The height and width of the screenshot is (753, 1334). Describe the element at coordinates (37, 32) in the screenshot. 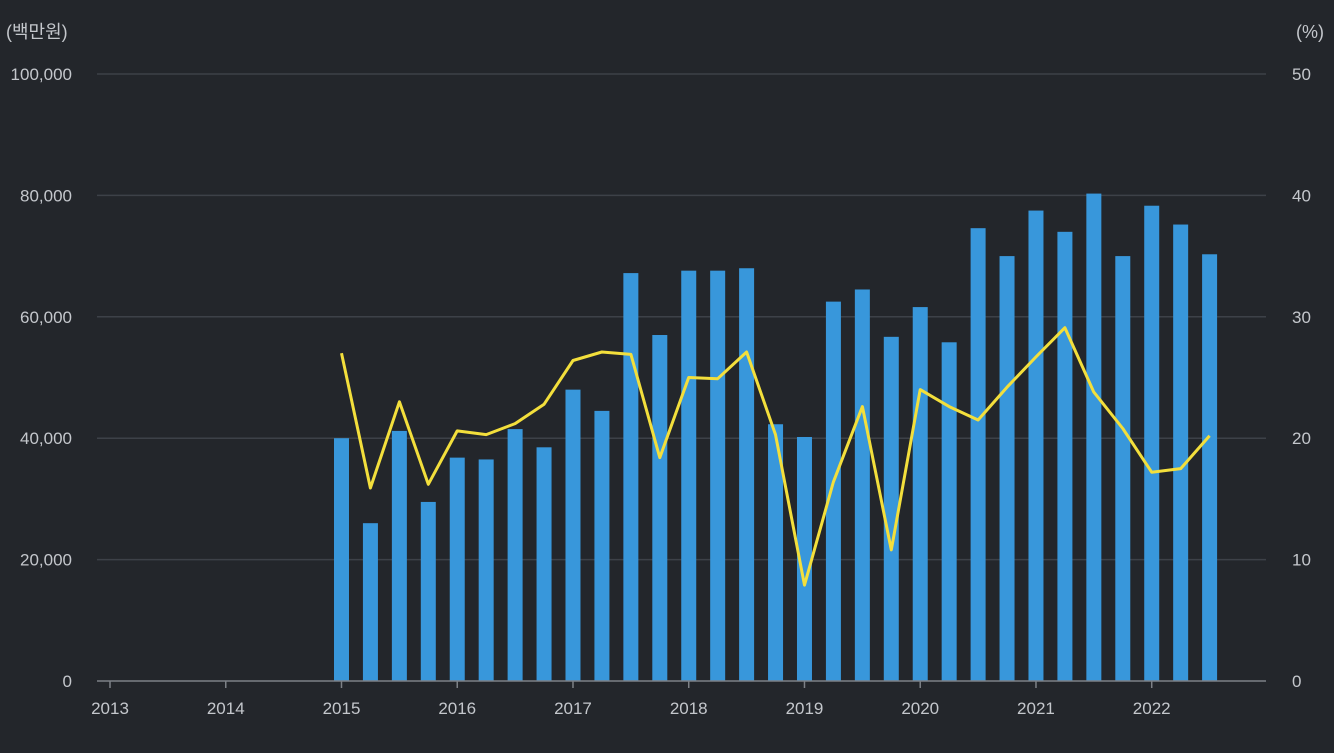

I see `left-axis-unit: (백만원)` at that location.